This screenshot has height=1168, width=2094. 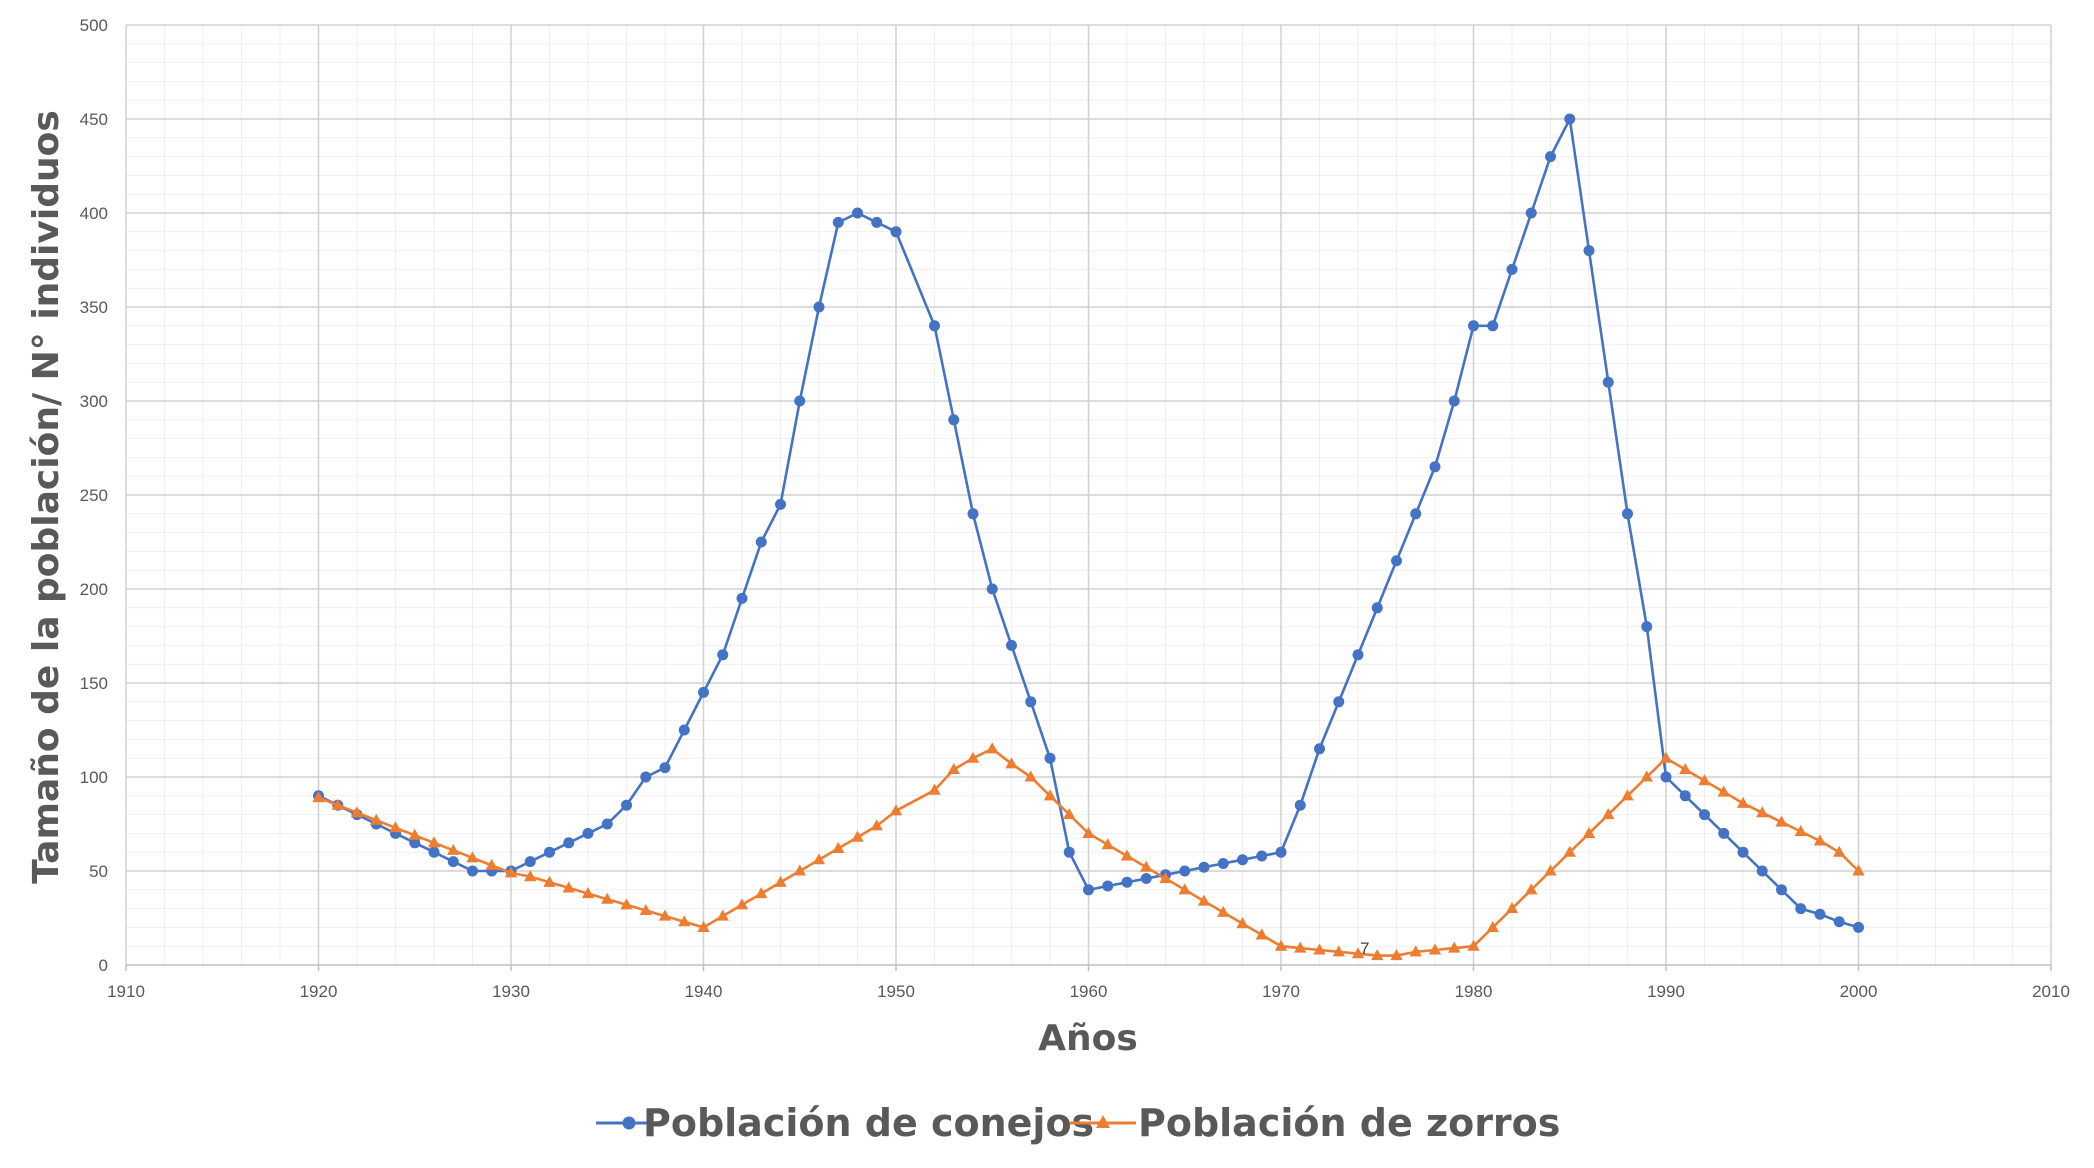 I want to click on legend: Población de conejos Población de zorros, so click(x=1078, y=1123).